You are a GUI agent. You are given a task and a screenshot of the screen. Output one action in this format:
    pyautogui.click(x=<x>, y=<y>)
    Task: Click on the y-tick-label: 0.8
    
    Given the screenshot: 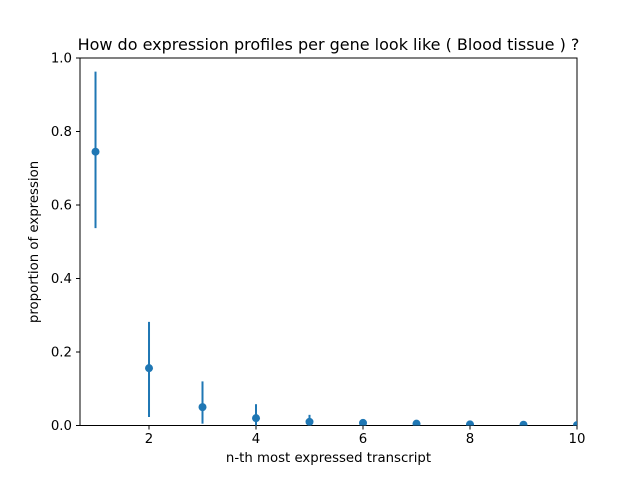 What is the action you would take?
    pyautogui.click(x=61, y=132)
    